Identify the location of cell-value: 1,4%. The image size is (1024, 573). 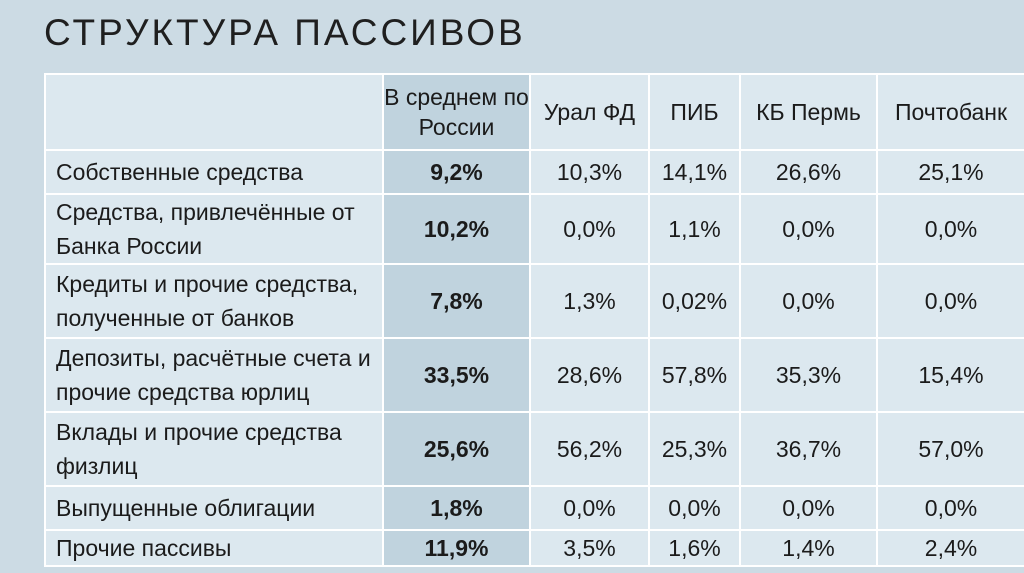
(808, 548).